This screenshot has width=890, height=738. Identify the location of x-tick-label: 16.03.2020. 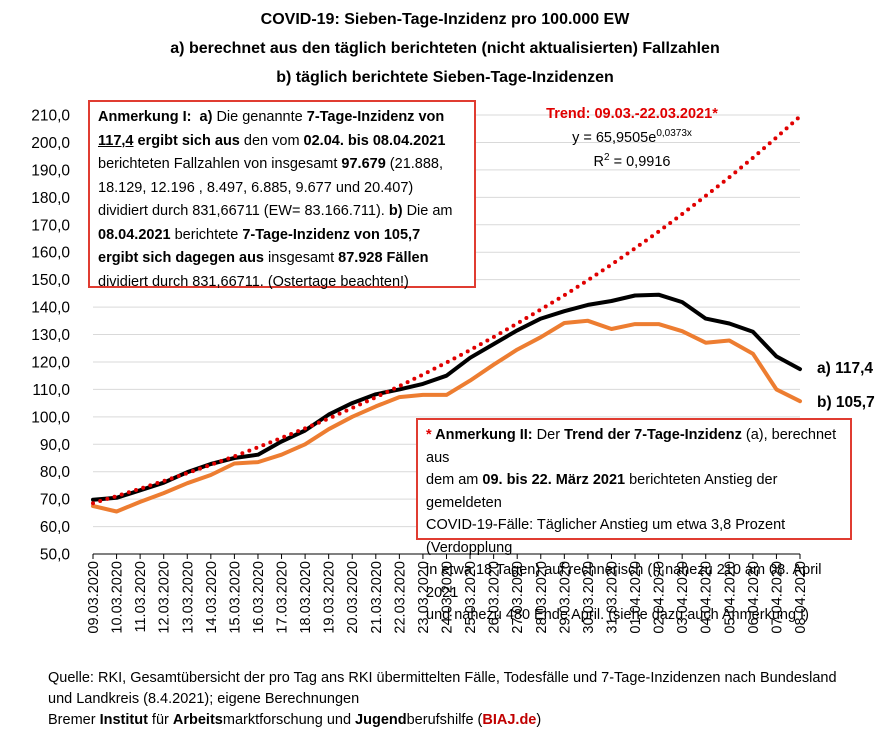
(259, 597).